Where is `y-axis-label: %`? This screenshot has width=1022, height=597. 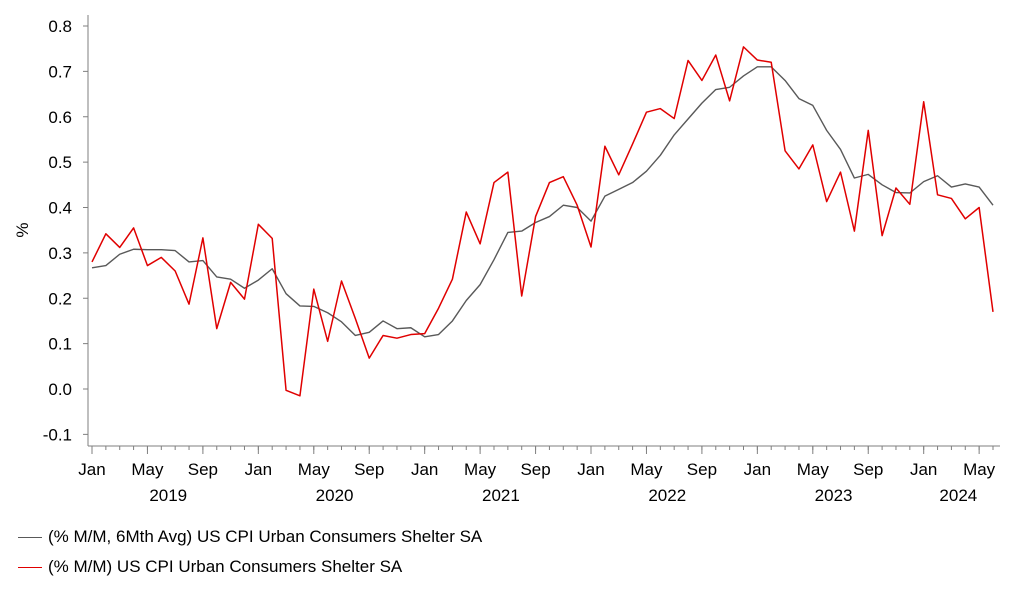
y-axis-label: % is located at coordinates (22, 229).